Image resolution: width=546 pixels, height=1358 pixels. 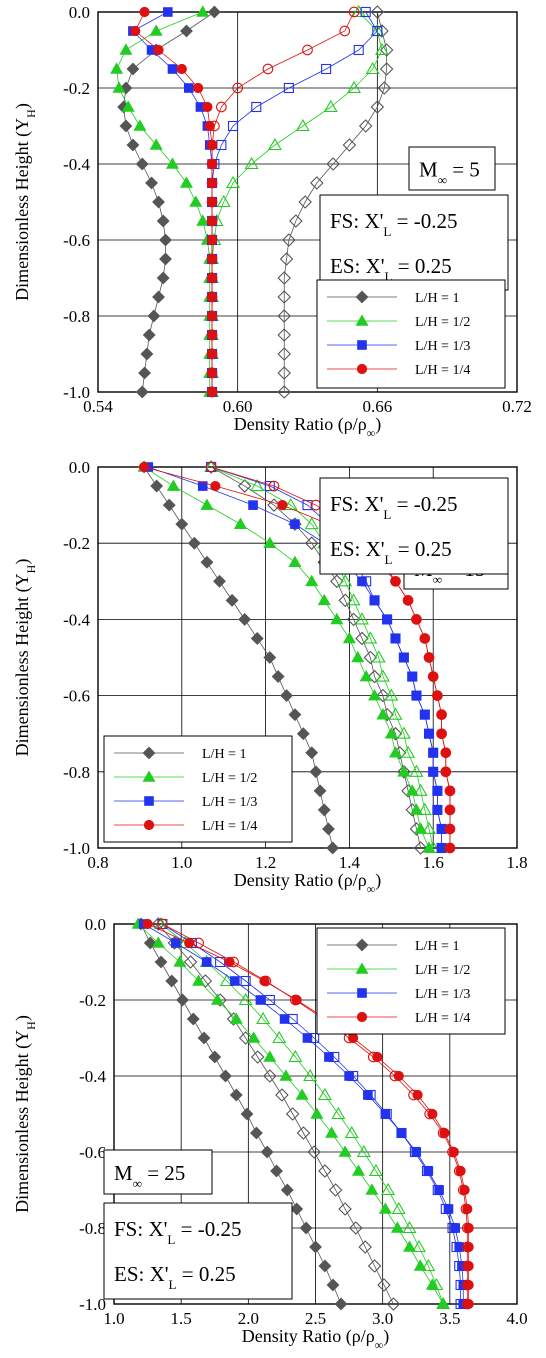 What do you see at coordinates (181, 862) in the screenshot?
I see `x-tick-label: 1.0` at bounding box center [181, 862].